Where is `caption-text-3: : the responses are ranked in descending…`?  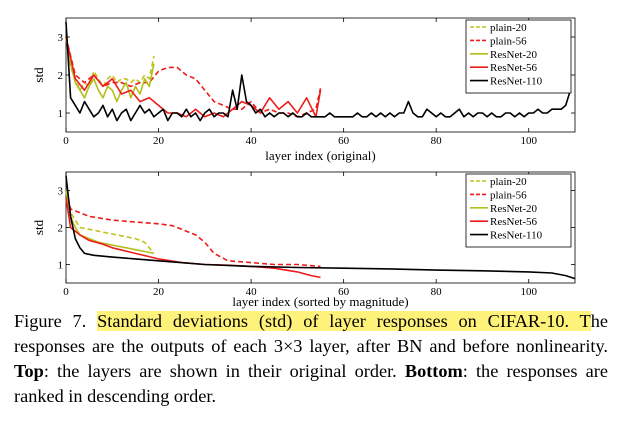
caption-text-3: : the responses are ranked in descending… is located at coordinates (311, 383).